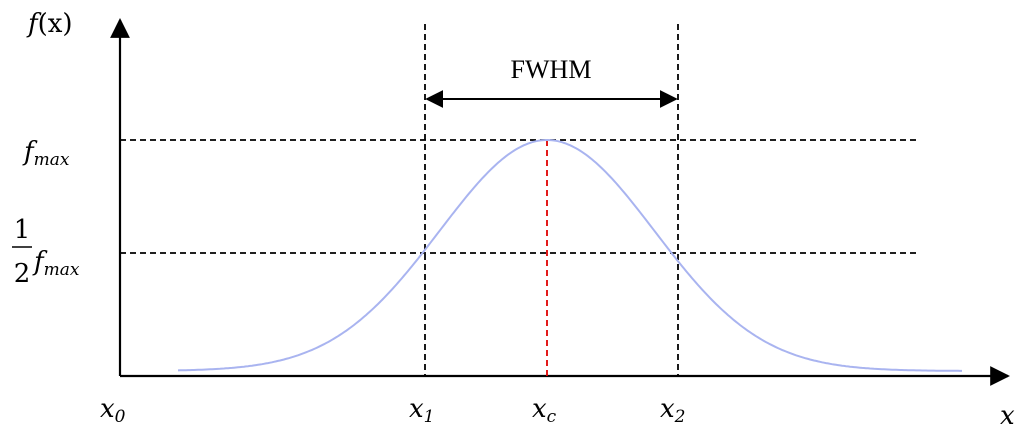 The width and height of the screenshot is (1024, 432). I want to click on tick-label-x0: x0, so click(113, 410).